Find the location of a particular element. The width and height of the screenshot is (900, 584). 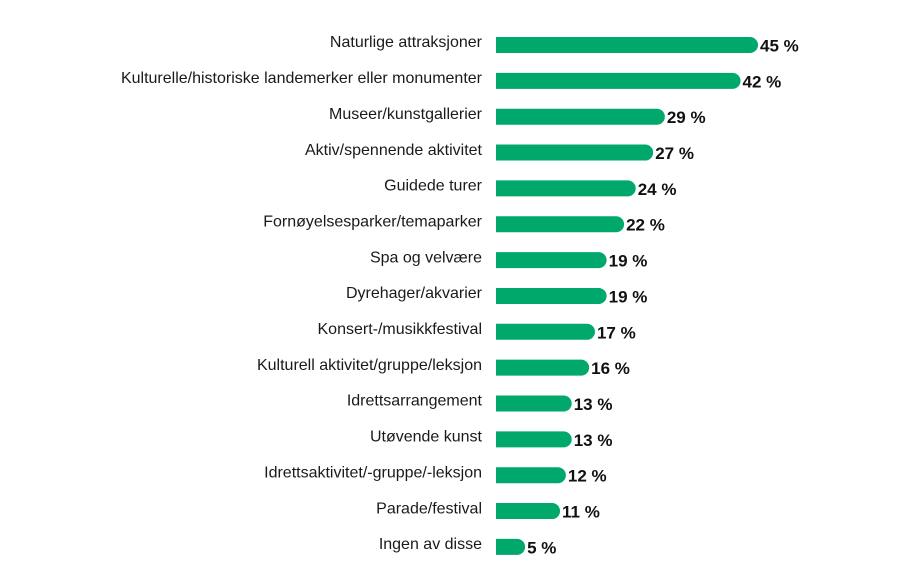

bar-row: Aktiv/spennende aktivitet 27 % is located at coordinates (499, 152).